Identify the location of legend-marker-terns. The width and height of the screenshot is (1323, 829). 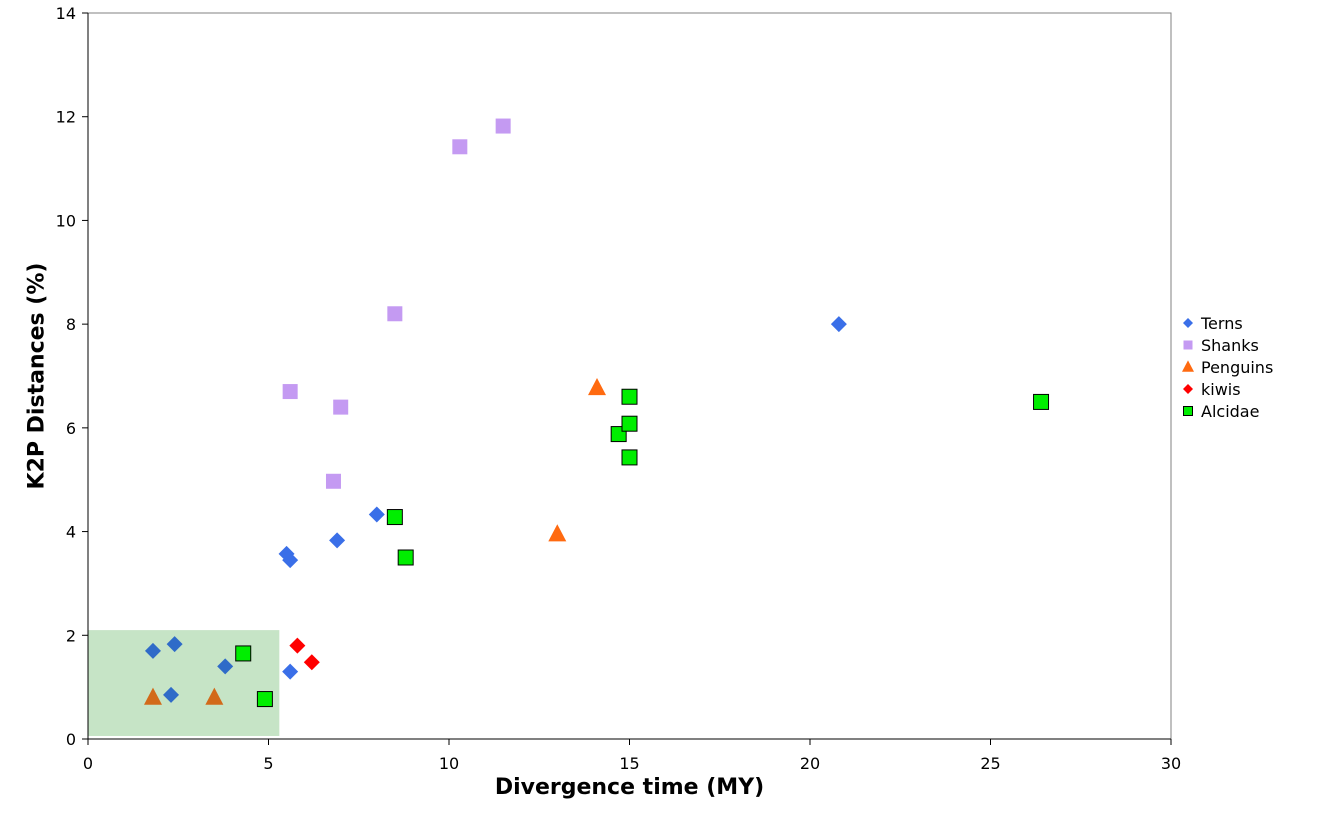
(1188, 323).